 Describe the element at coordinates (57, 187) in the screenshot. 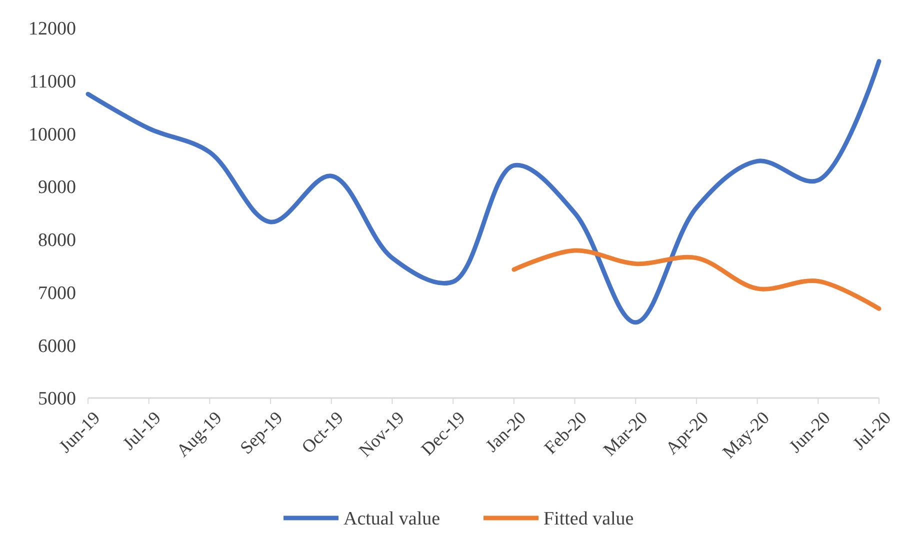

I see `y-tick-label: 9000` at that location.